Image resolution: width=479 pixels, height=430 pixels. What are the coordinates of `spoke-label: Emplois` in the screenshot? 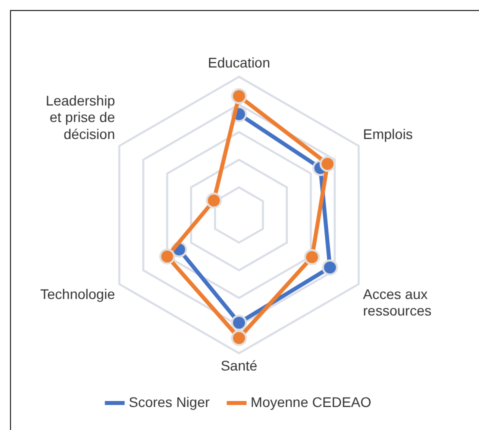 It's located at (388, 134).